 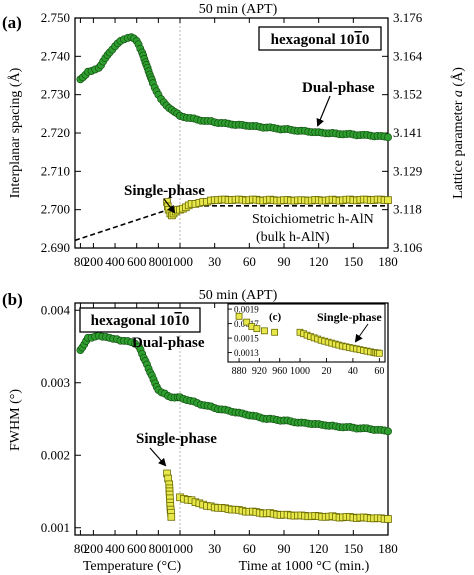 I want to click on inset-c-single-phase-label: Single-phase, so click(x=349, y=317).